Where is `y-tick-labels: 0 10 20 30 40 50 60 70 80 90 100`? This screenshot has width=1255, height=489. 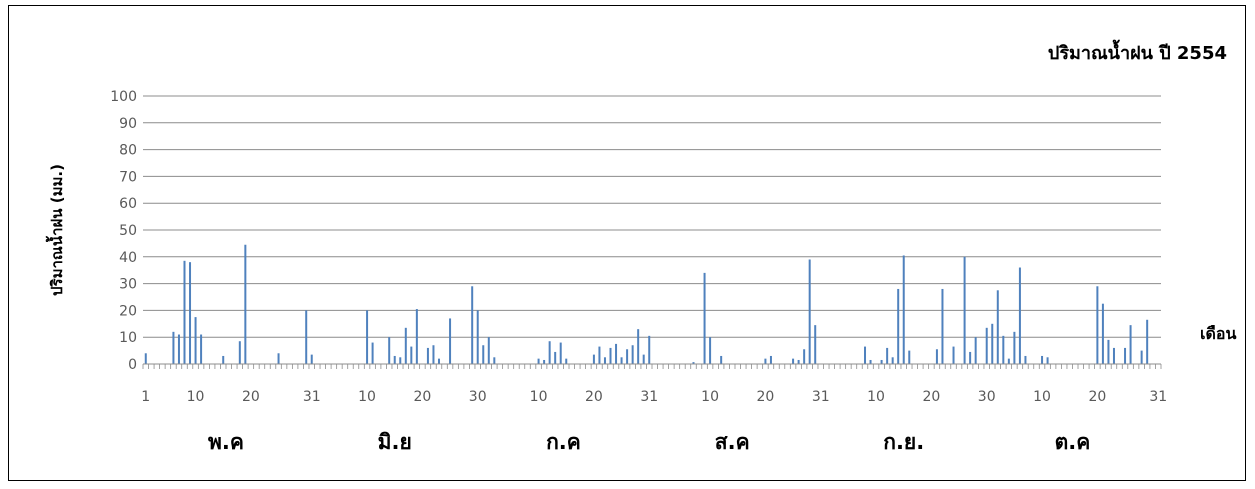 y-tick-labels: 0 10 20 30 40 50 60 70 80 90 100 is located at coordinates (123, 231).